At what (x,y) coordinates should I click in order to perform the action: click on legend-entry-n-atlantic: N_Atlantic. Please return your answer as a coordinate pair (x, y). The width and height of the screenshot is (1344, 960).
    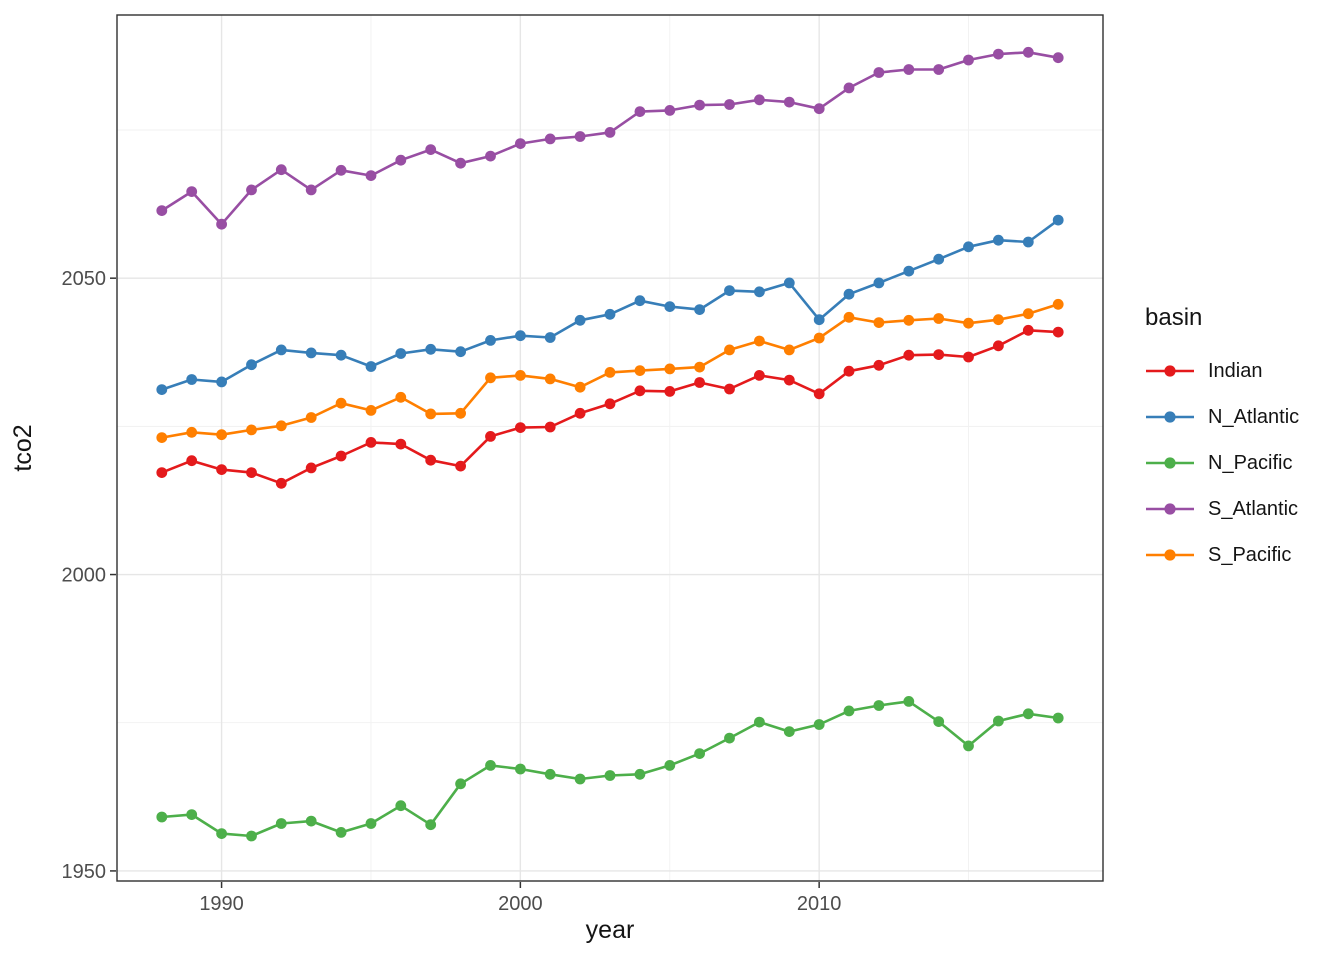
    Looking at the image, I should click on (1221, 417).